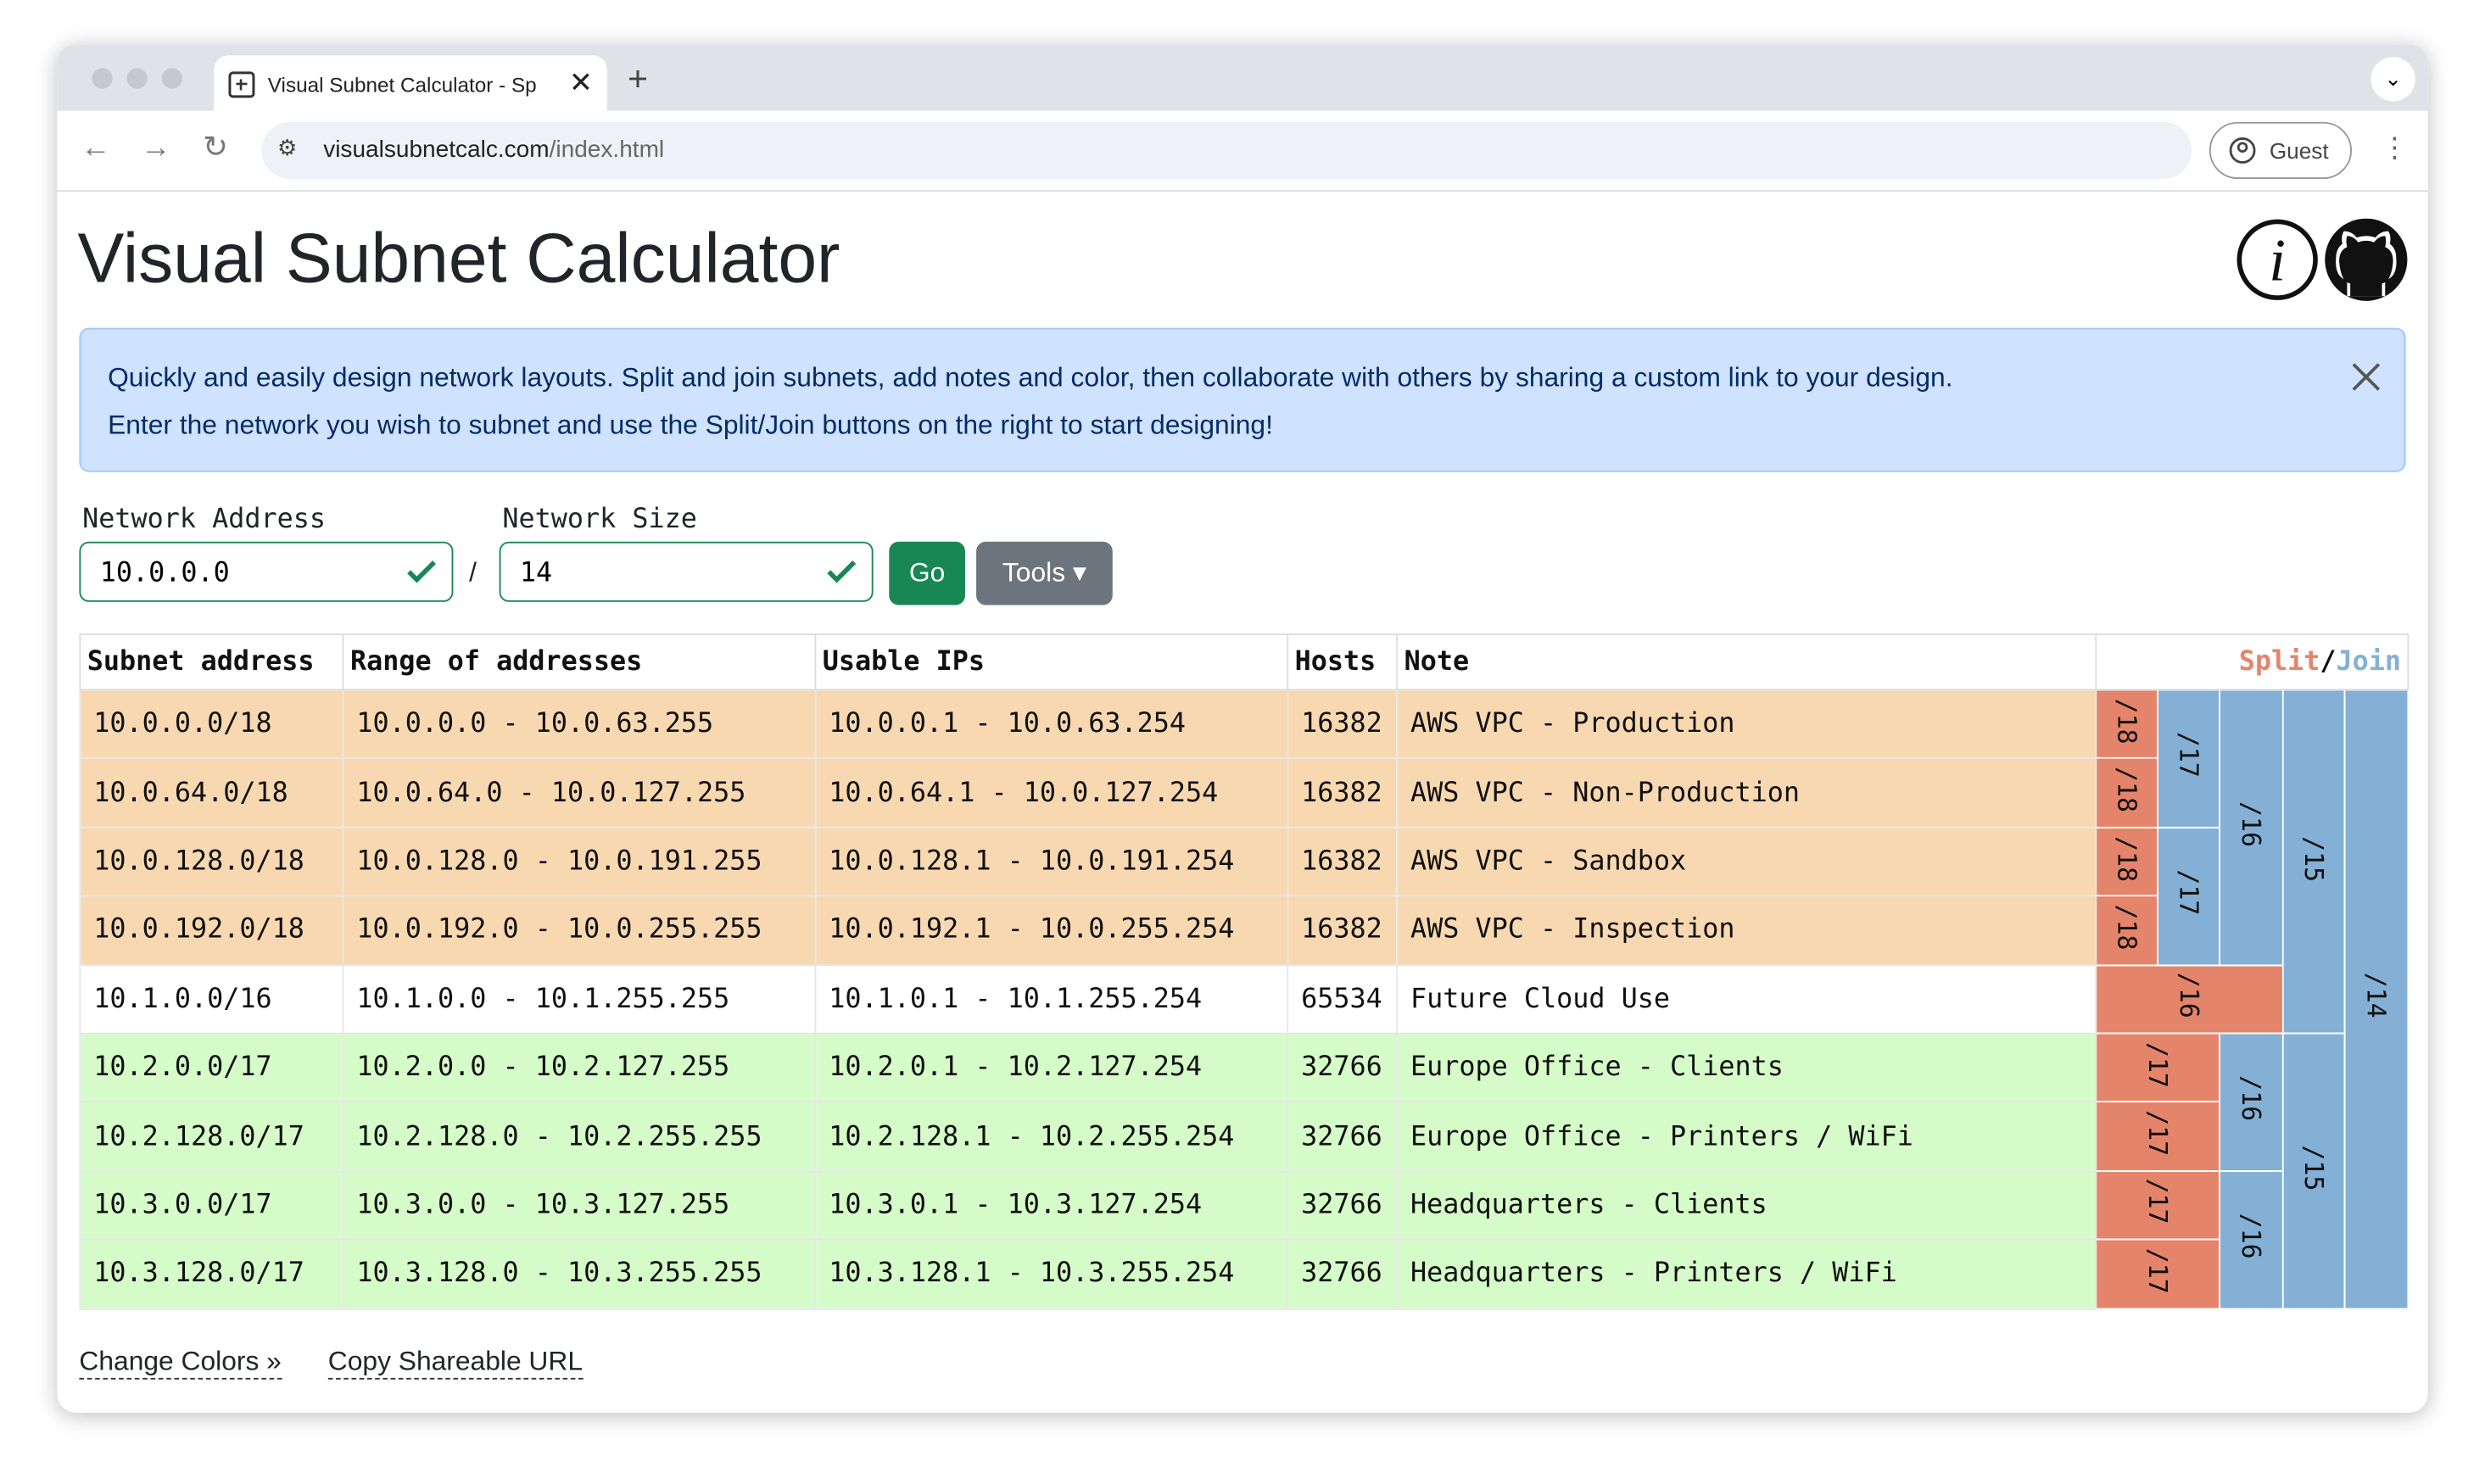 The image size is (2485, 1484). I want to click on column-header: Note, so click(1746, 662).